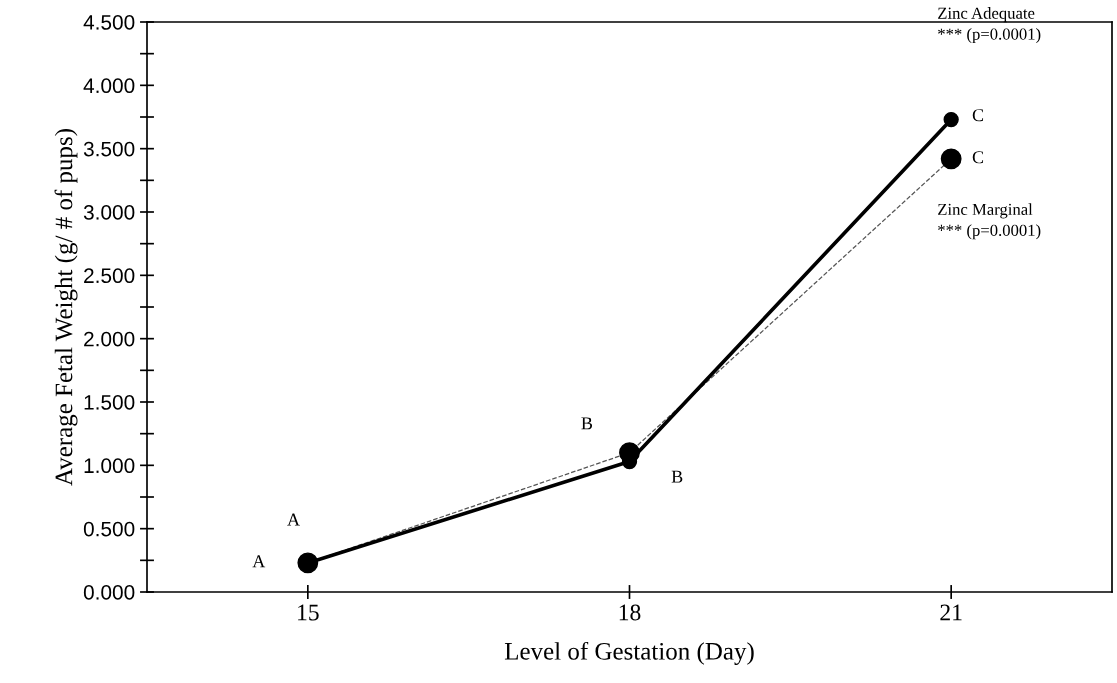 The image size is (1117, 683). I want to click on y-tick-label: 3.500, so click(109, 149).